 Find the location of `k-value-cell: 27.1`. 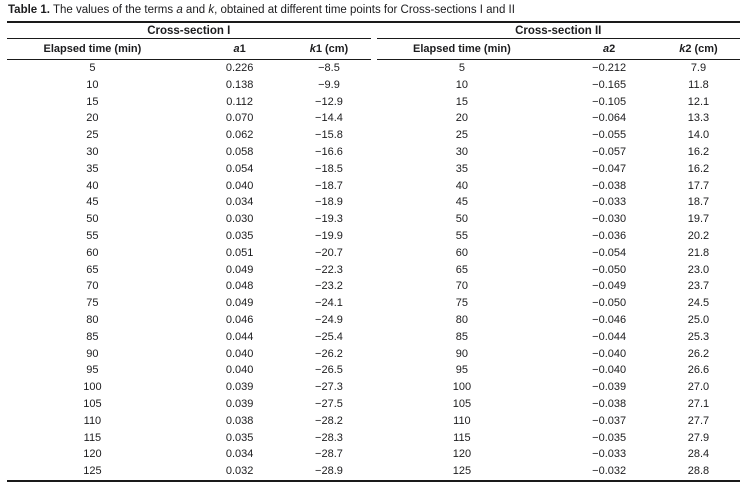

k-value-cell: 27.1 is located at coordinates (698, 403).